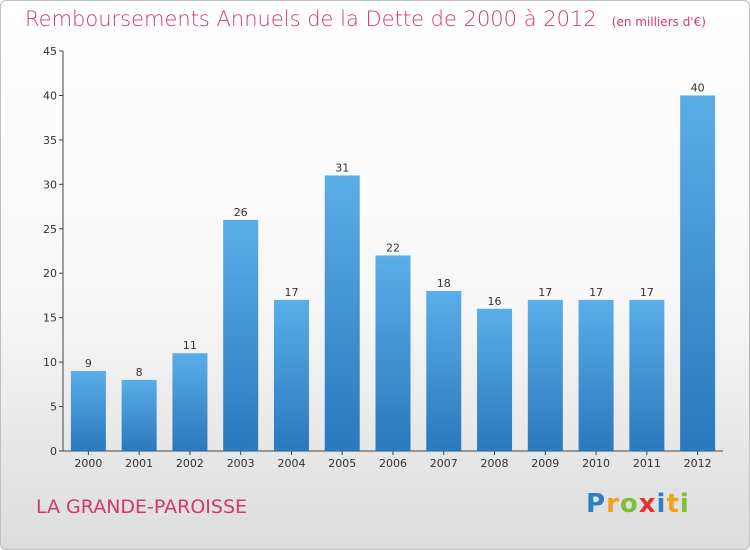 The image size is (750, 550). I want to click on y-tick-label: 10, so click(50, 362).